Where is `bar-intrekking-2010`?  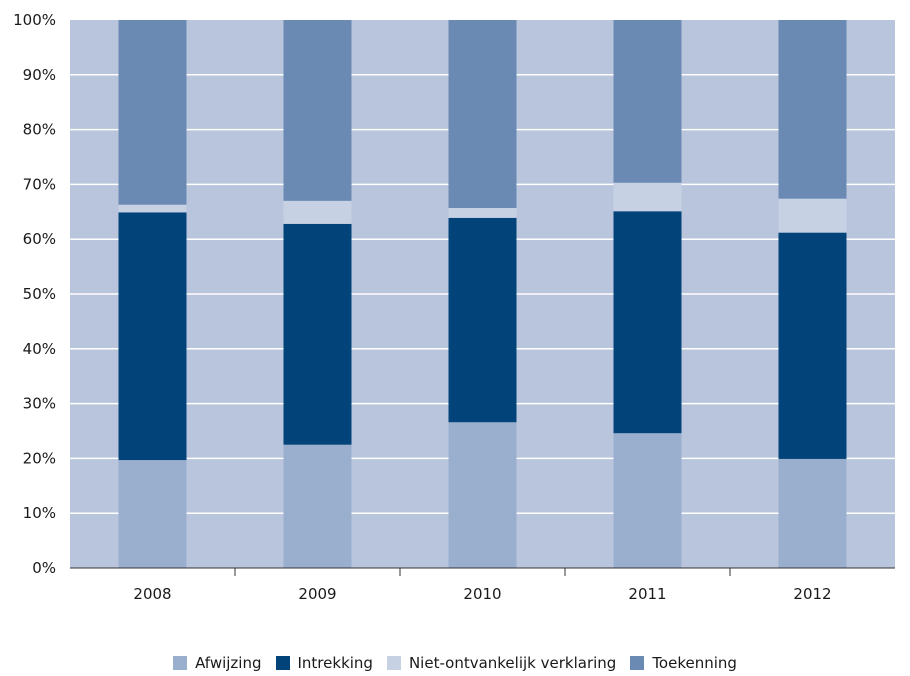
bar-intrekking-2010 is located at coordinates (482, 320).